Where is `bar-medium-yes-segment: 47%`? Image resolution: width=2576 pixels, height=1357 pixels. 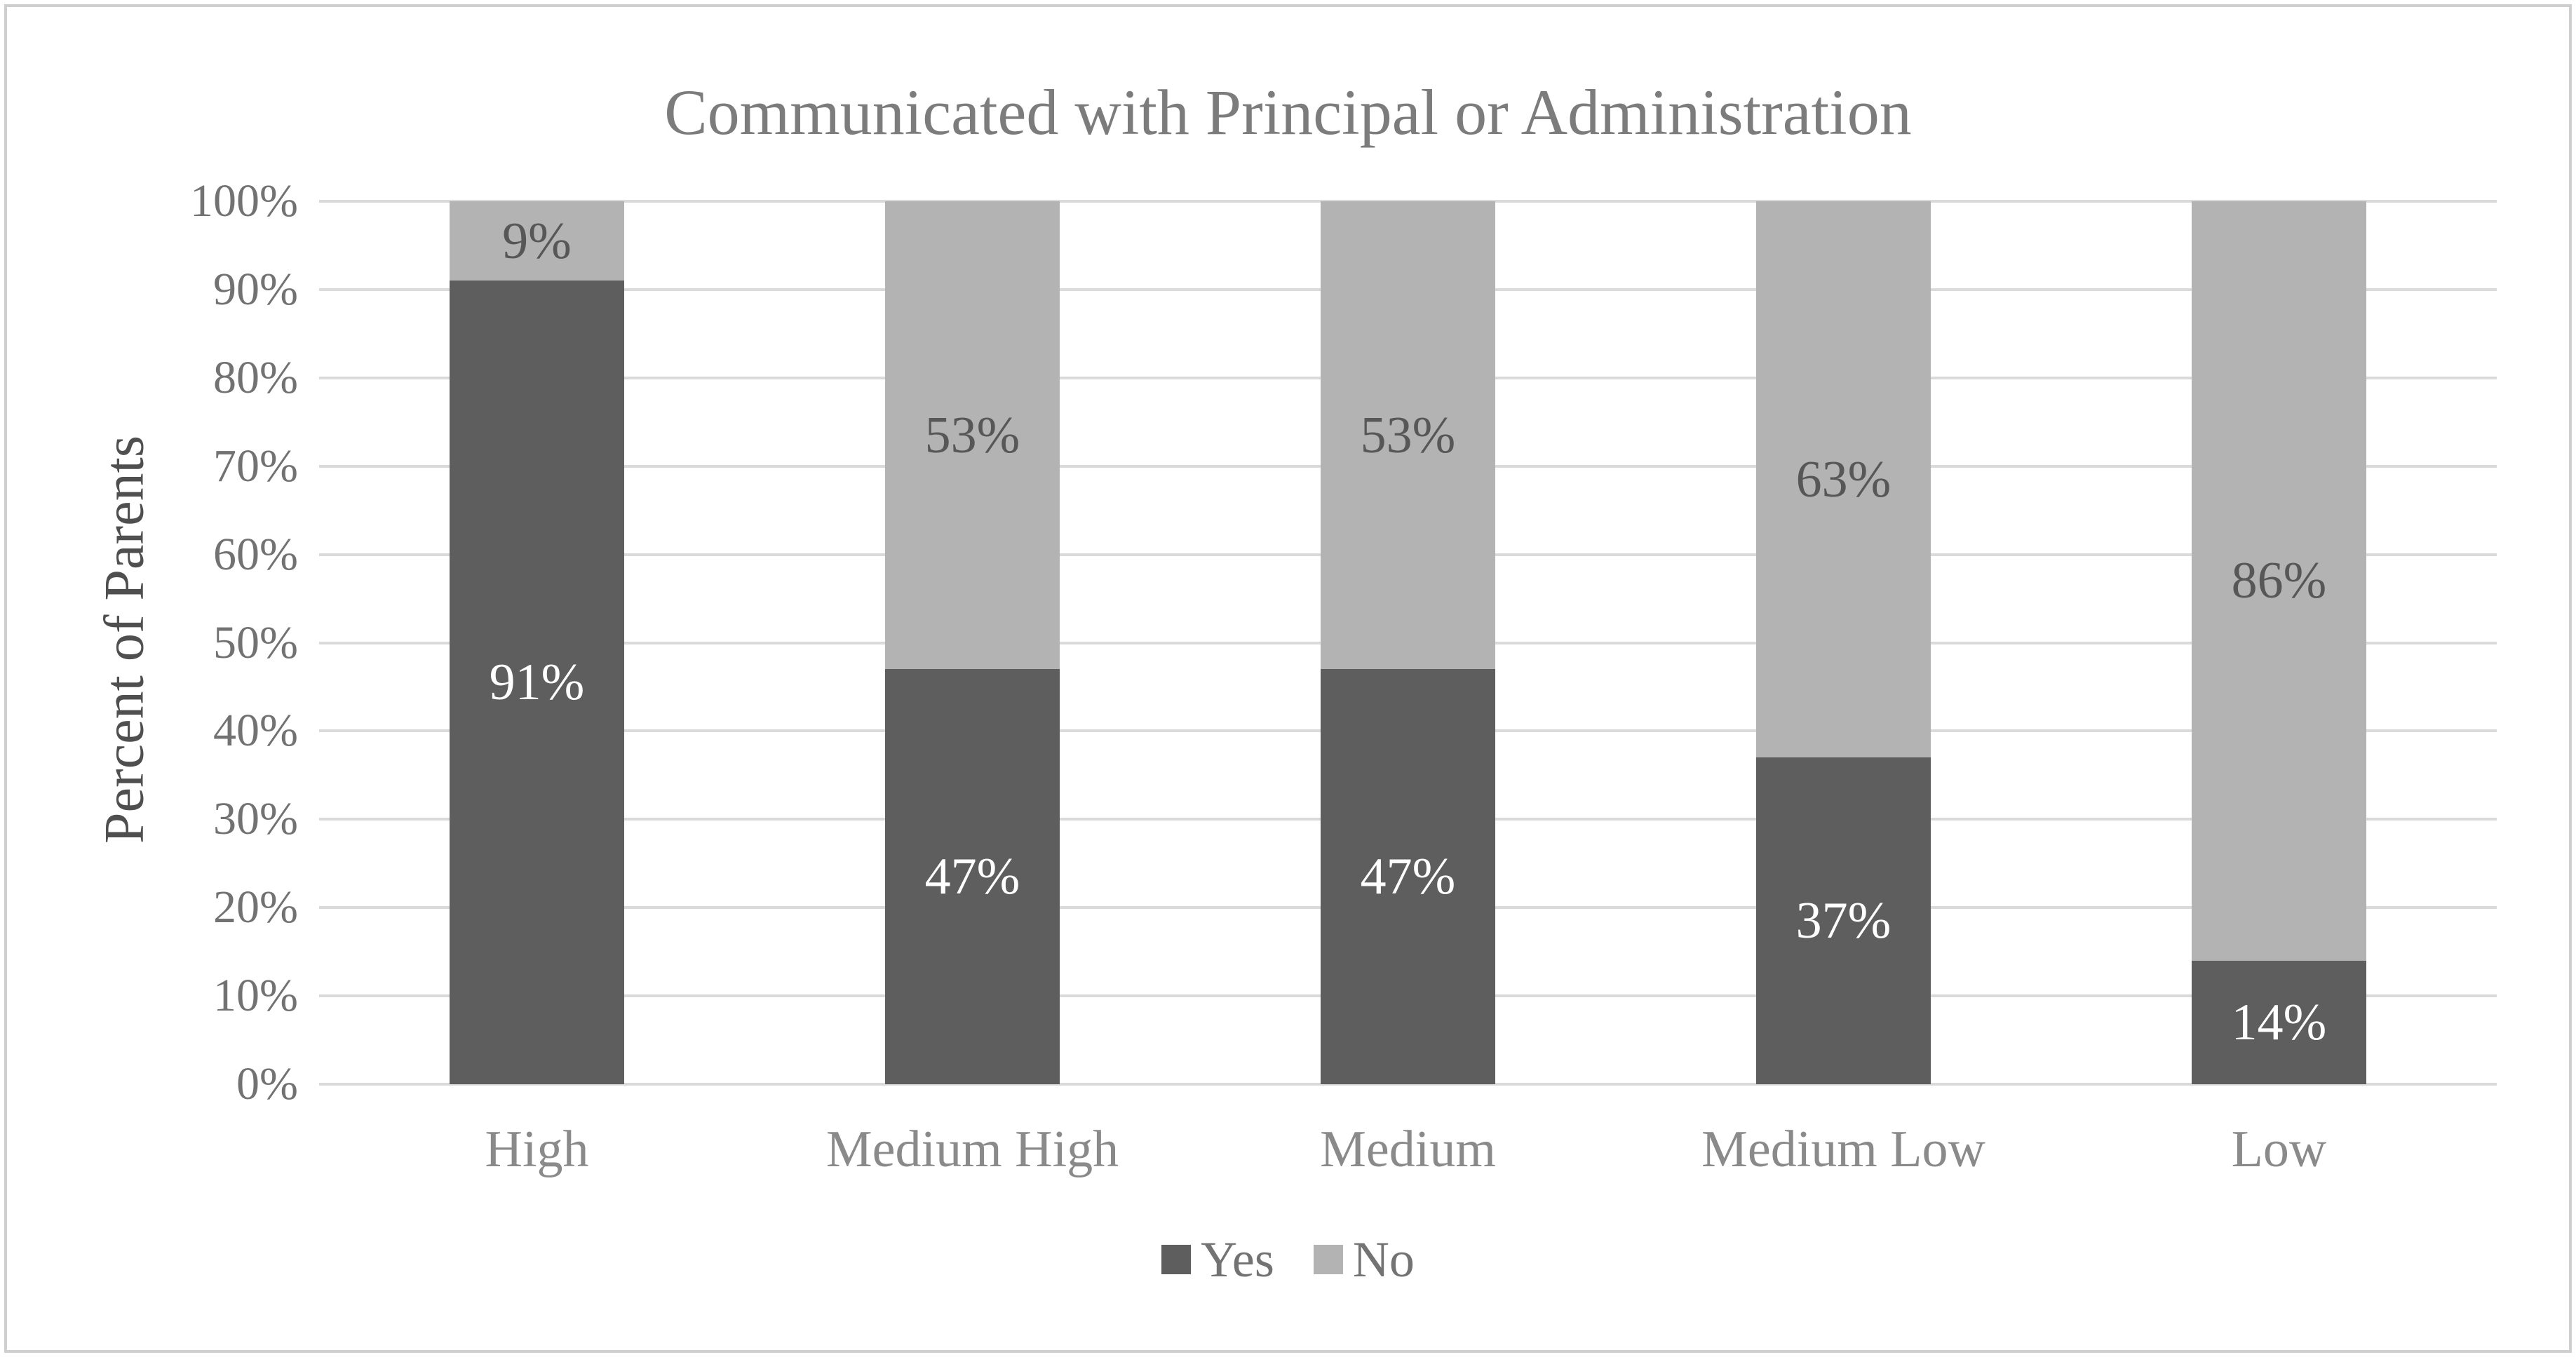
bar-medium-yes-segment: 47% is located at coordinates (1408, 876).